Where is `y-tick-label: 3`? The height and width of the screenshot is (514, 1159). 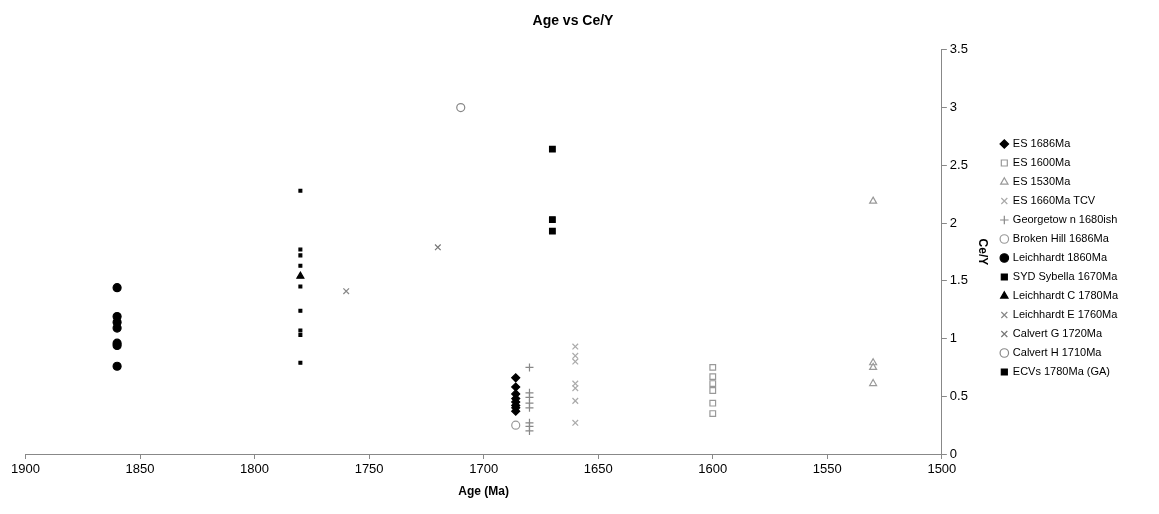
y-tick-label: 3 is located at coordinates (953, 107).